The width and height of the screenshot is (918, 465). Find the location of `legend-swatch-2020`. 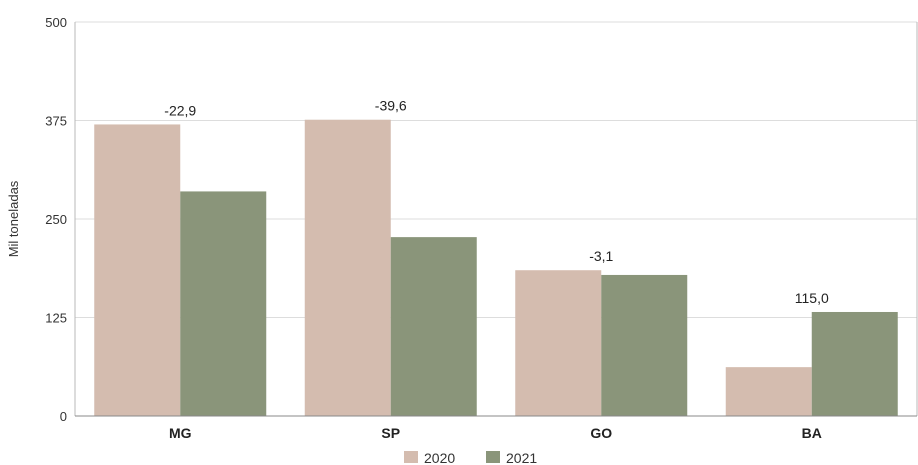

legend-swatch-2020 is located at coordinates (411, 457).